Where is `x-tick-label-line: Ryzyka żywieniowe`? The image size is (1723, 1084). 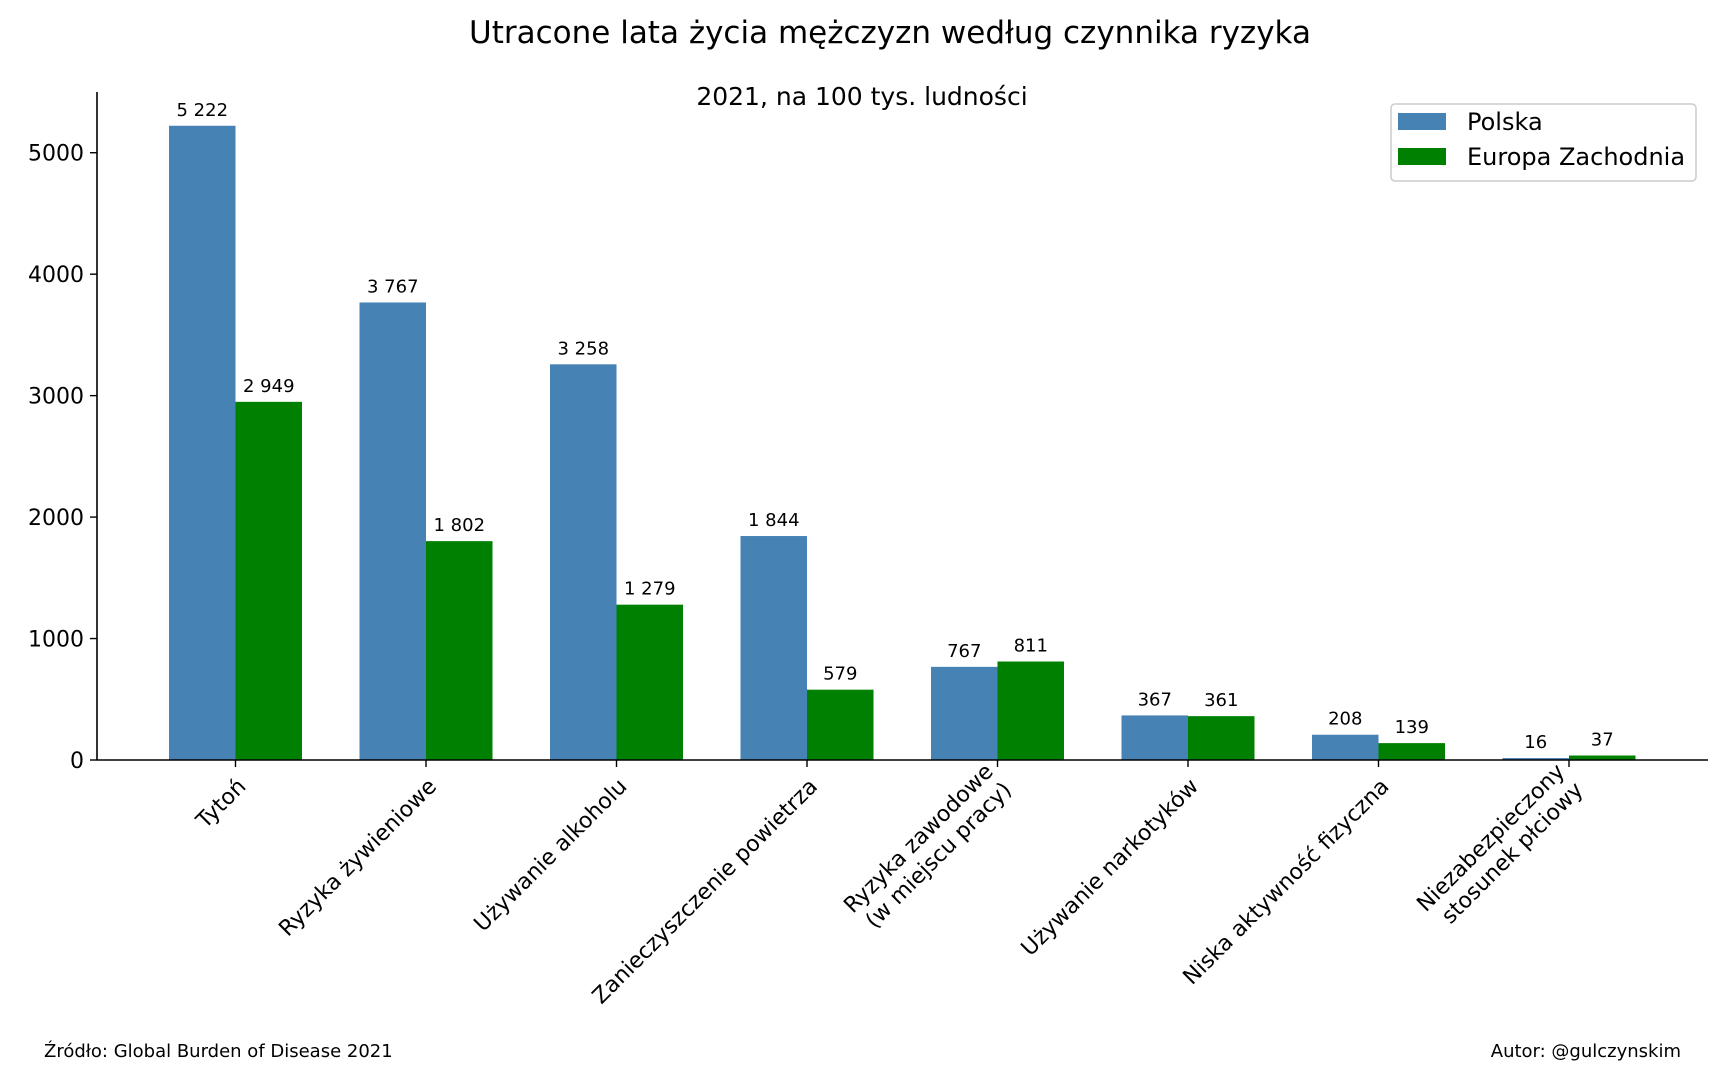
x-tick-label-line: Ryzyka żywieniowe is located at coordinates (357, 857).